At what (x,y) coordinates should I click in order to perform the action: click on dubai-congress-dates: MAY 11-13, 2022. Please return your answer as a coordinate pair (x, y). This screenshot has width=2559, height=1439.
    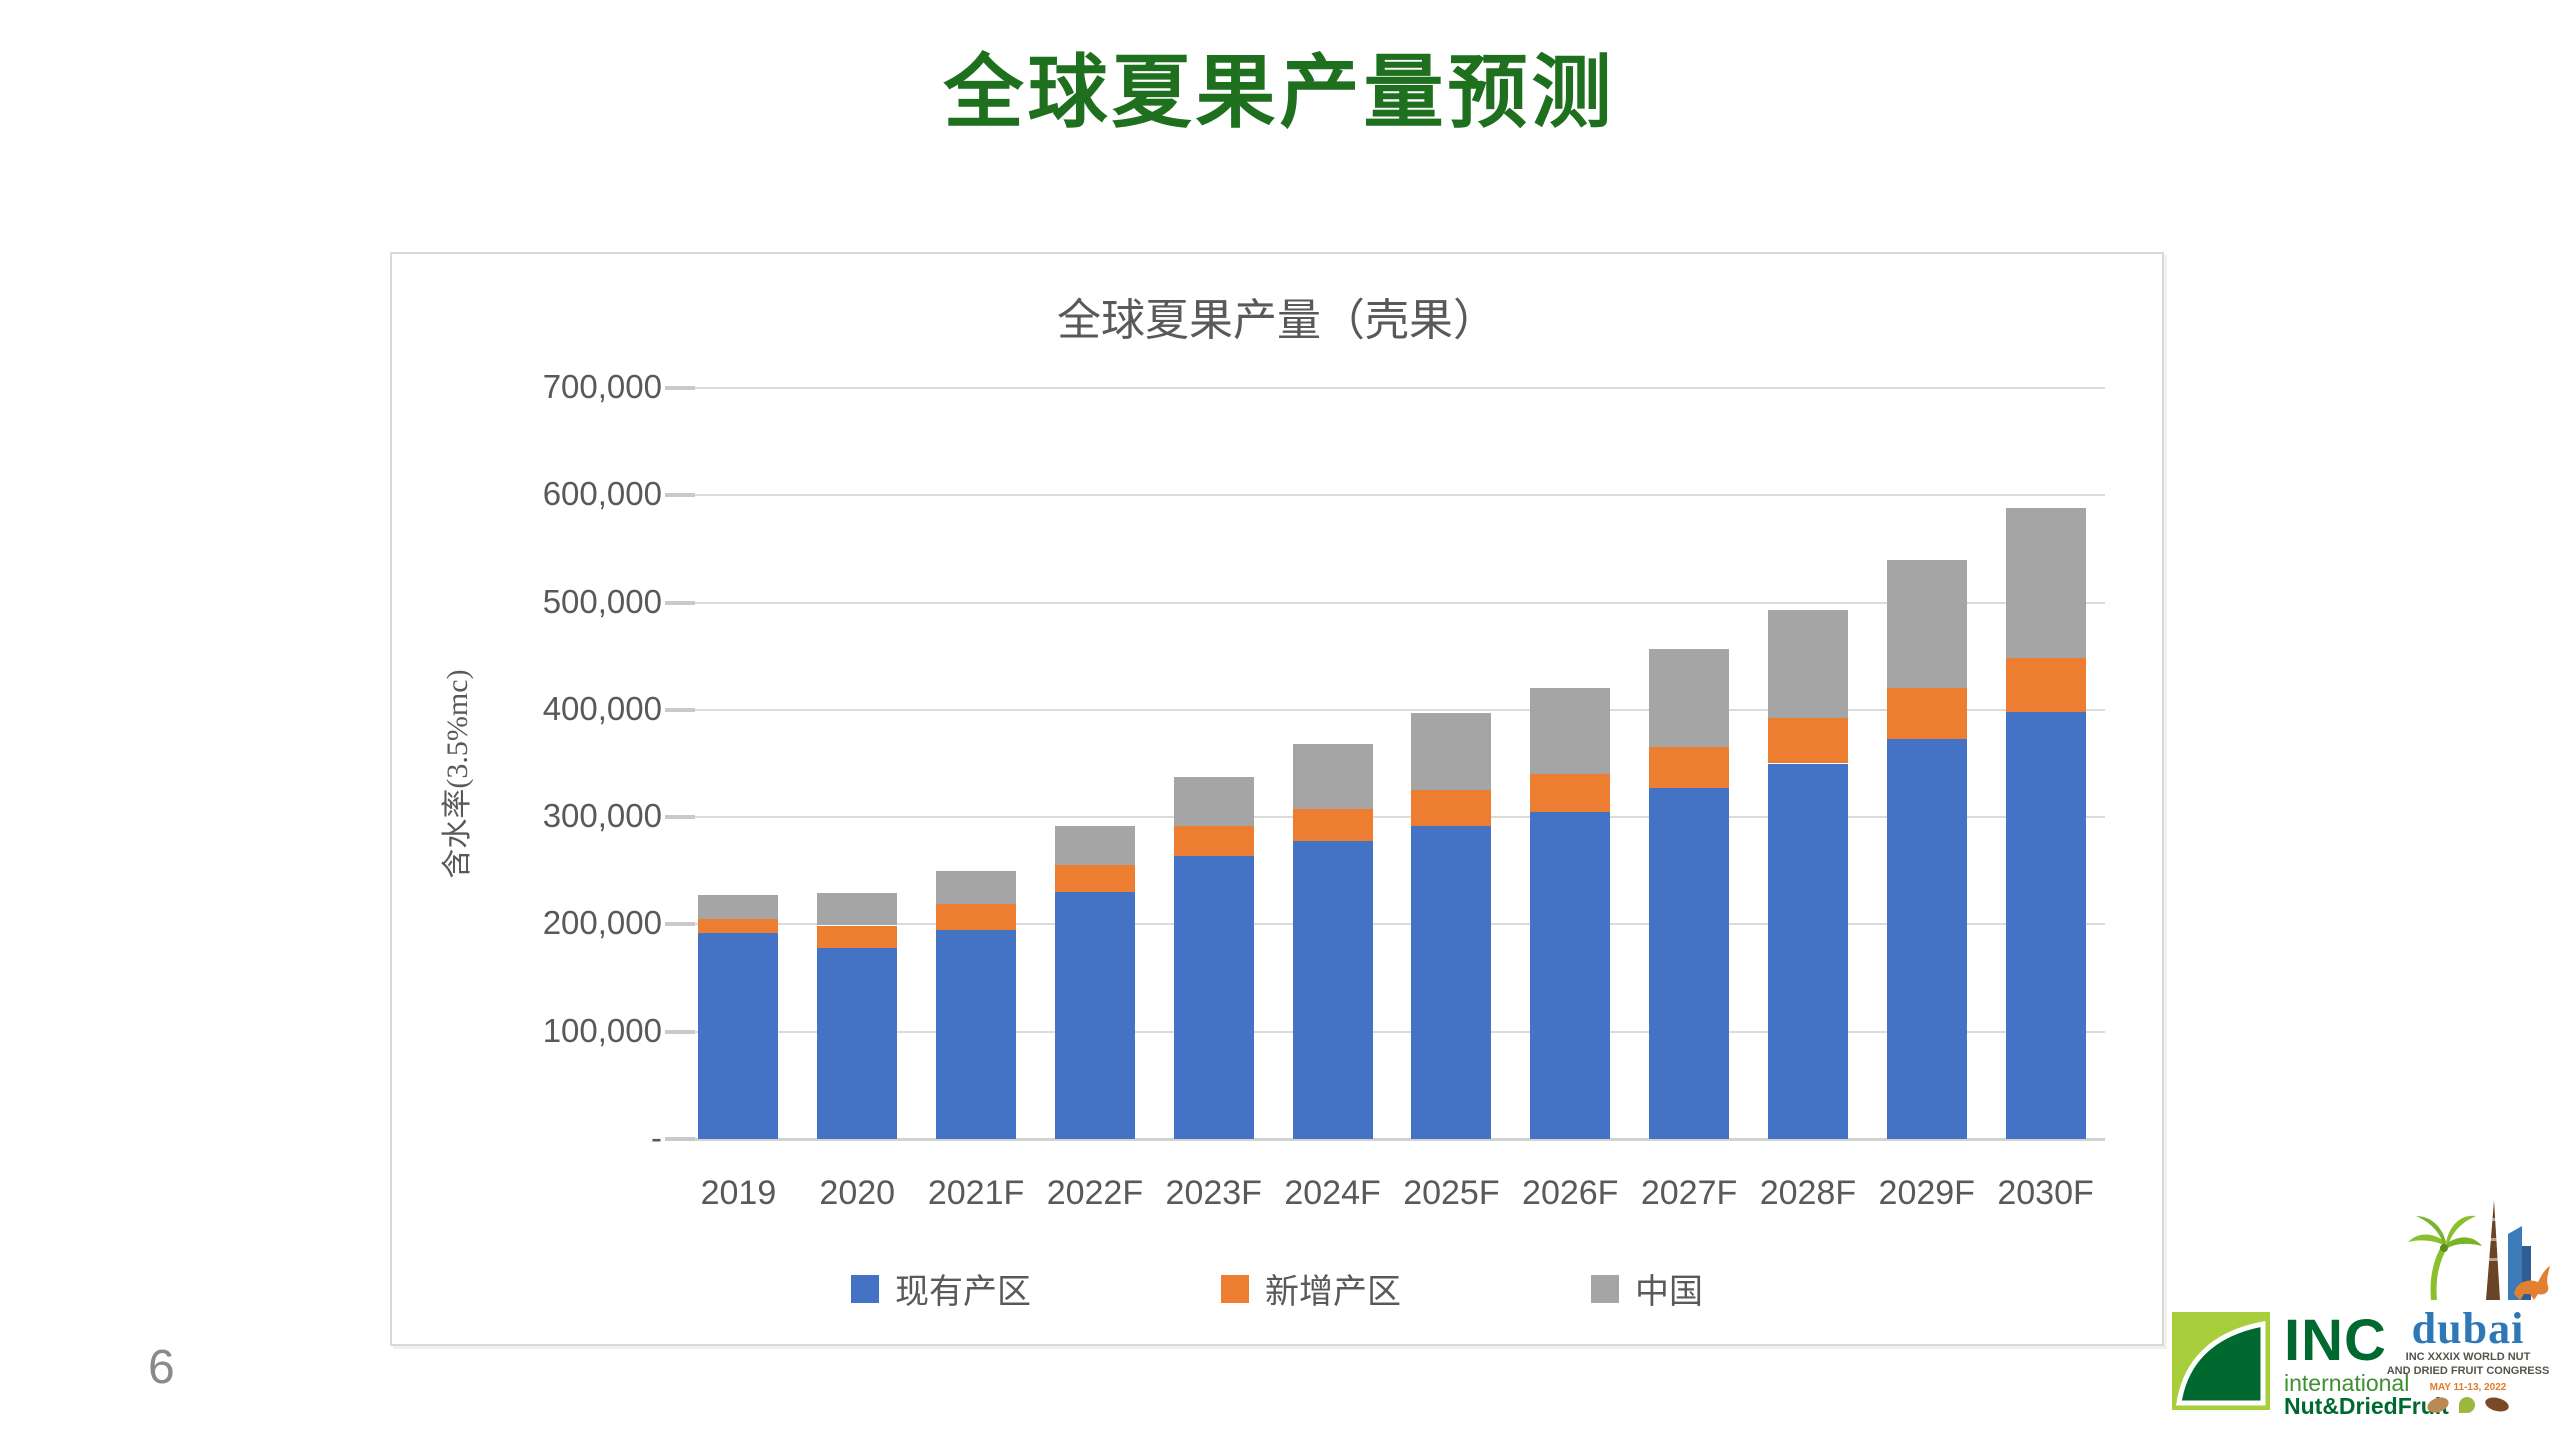
    Looking at the image, I should click on (2468, 1387).